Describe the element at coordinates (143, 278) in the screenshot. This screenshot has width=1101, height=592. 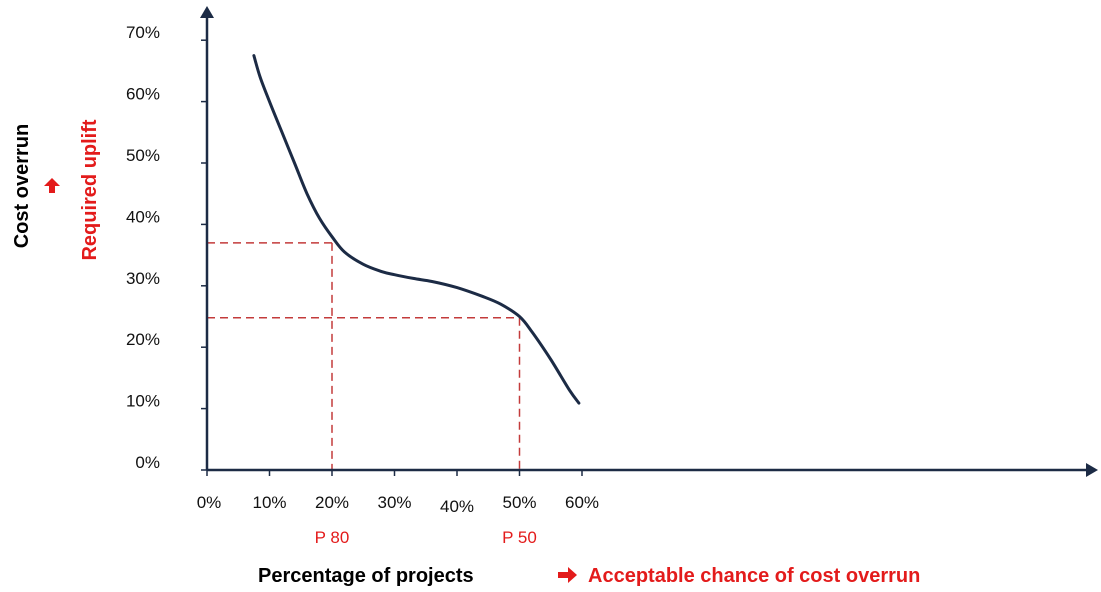
I see `y-tick-label: 30%` at that location.